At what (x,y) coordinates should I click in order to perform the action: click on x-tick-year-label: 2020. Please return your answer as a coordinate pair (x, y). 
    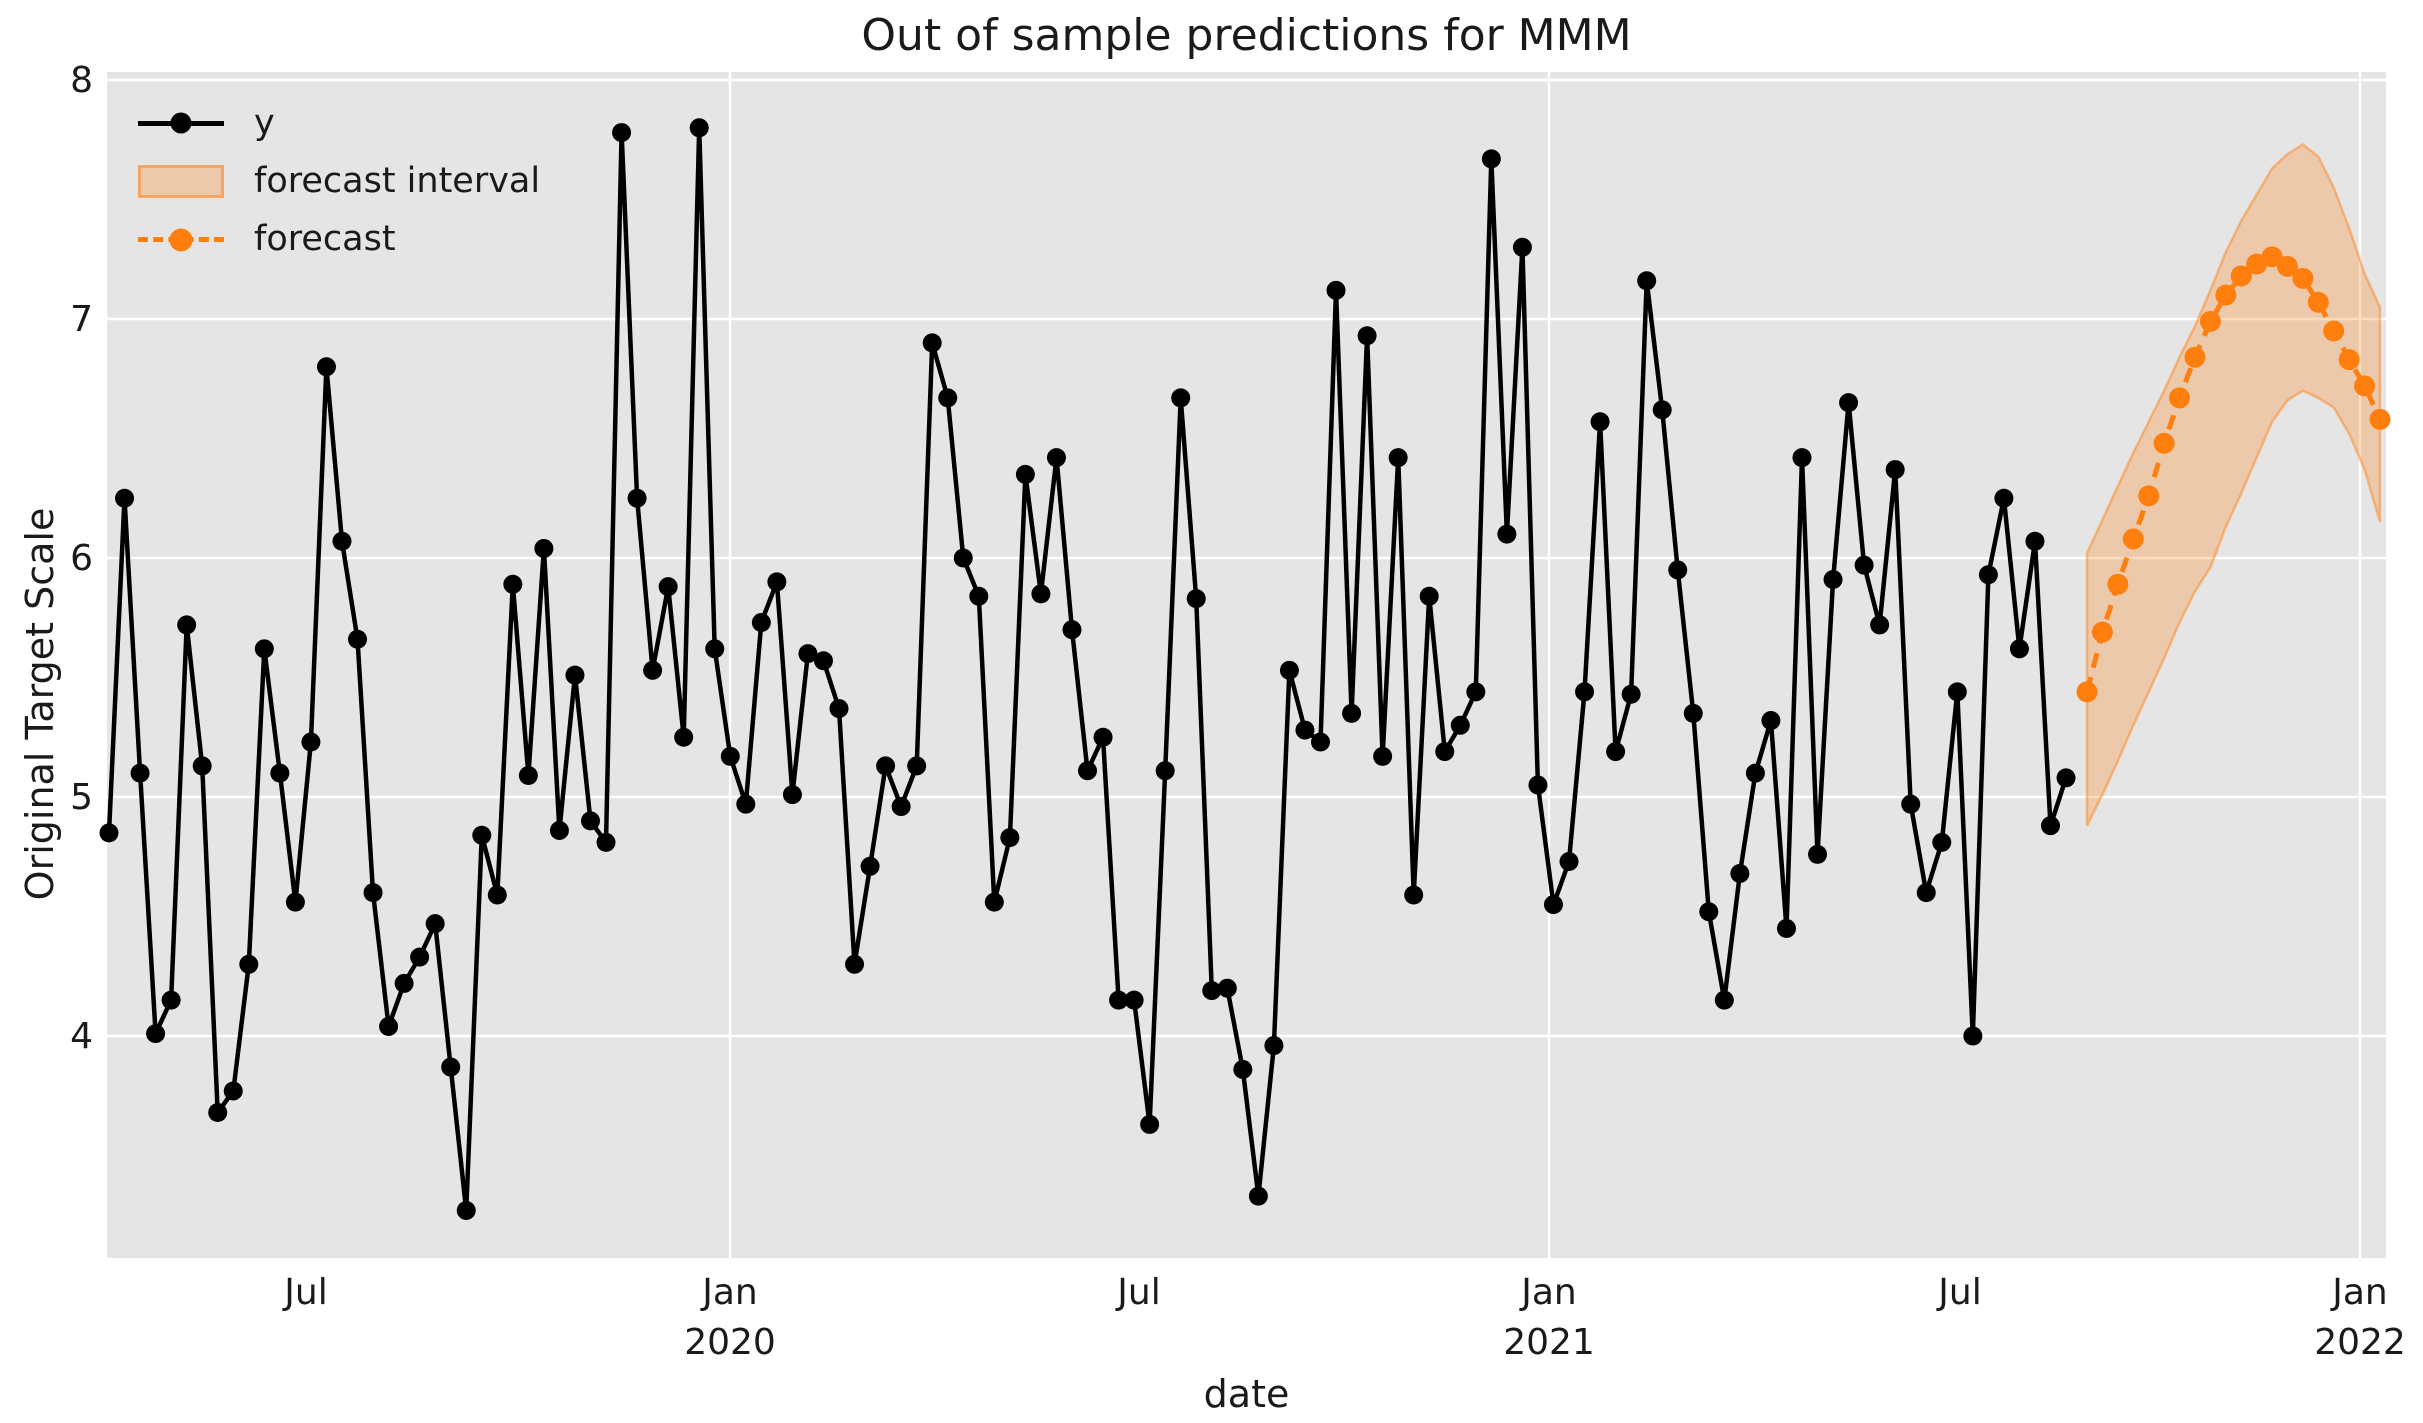
    Looking at the image, I should click on (730, 1342).